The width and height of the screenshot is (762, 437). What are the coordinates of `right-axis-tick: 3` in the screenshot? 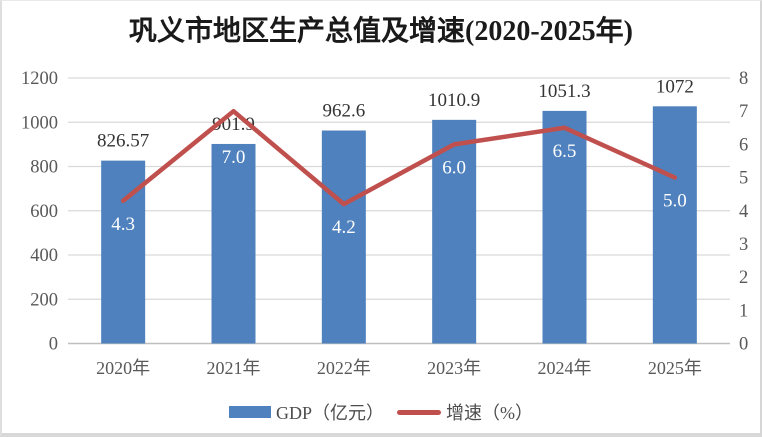 It's located at (743, 245).